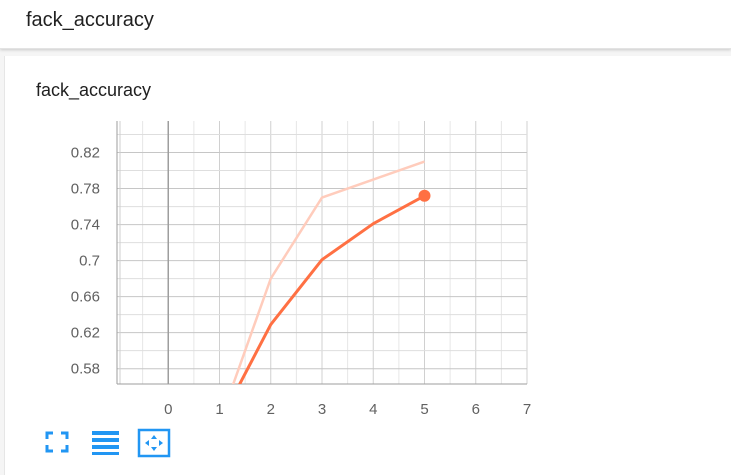  I want to click on x-tick-label: 4, so click(373, 409).